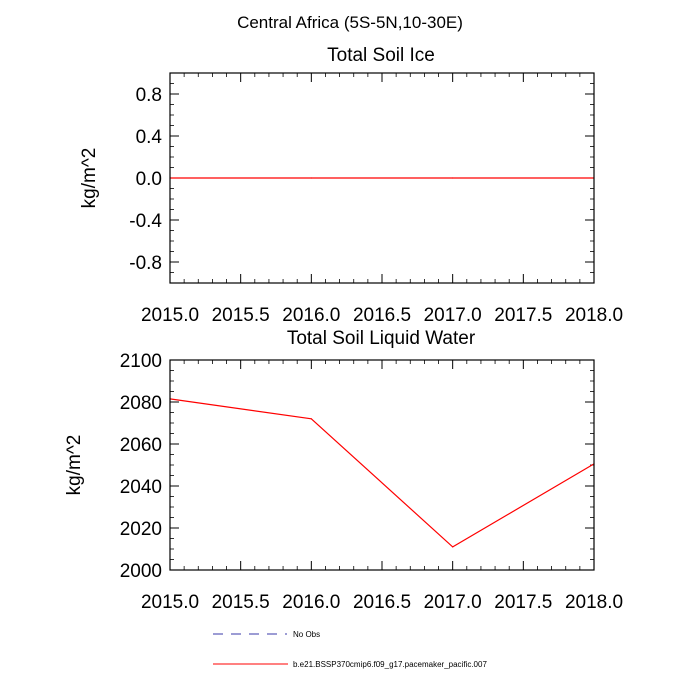 The height and width of the screenshot is (700, 700). I want to click on y-tick-label: -0.8, so click(145, 263).